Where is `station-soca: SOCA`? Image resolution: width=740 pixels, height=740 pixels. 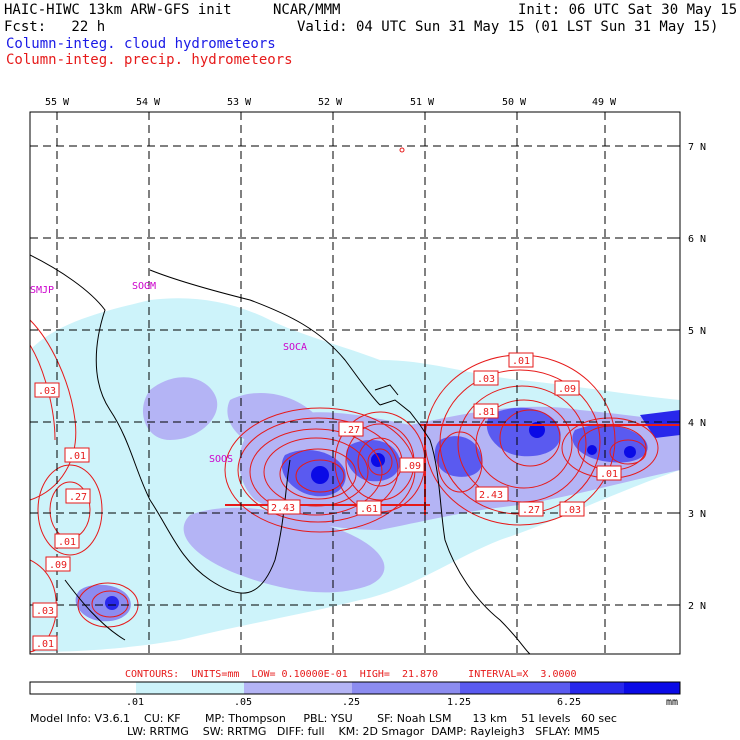 station-soca: SOCA is located at coordinates (295, 347).